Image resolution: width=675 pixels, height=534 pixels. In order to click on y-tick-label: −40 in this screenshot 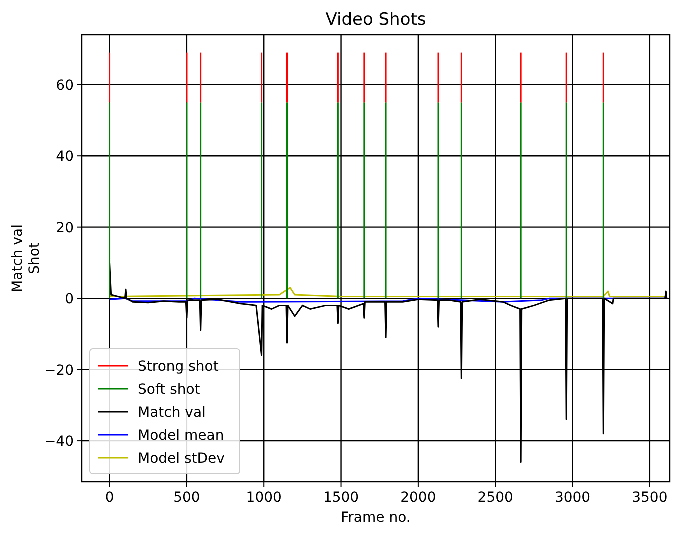, I will do `click(59, 442)`.